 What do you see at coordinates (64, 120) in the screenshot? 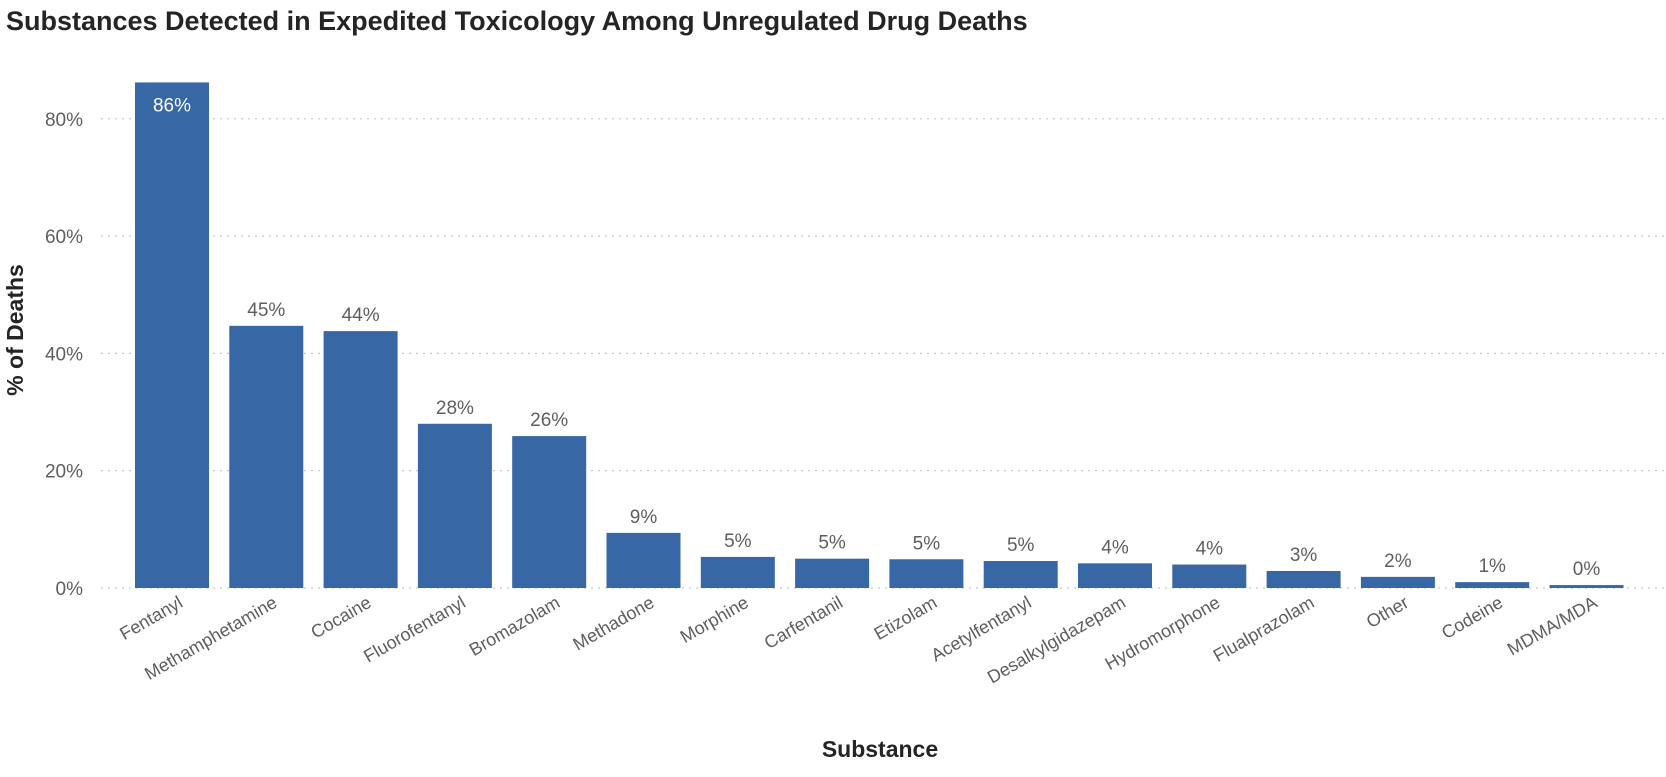
I see `y-tick-label: 80%` at bounding box center [64, 120].